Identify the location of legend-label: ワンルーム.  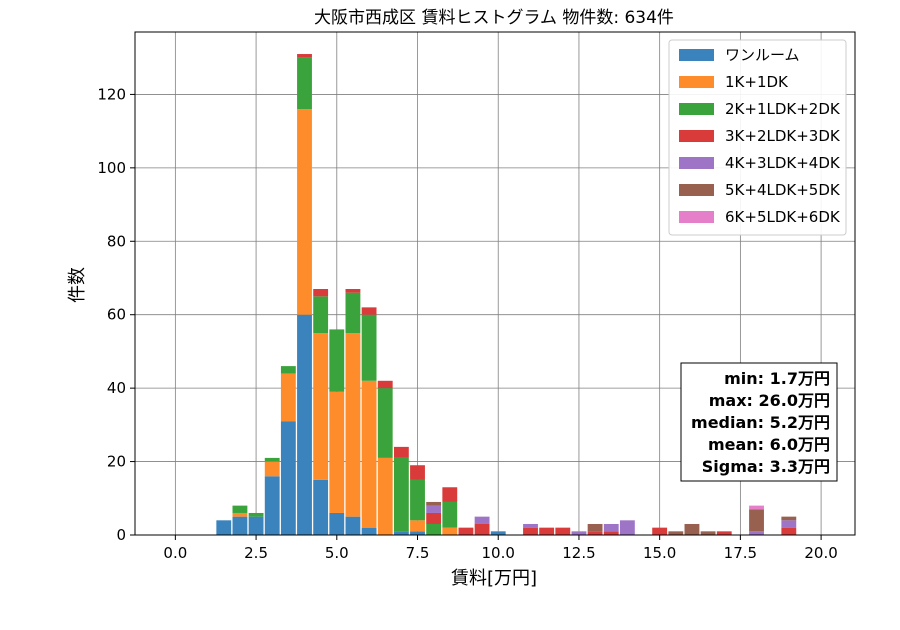
(762, 55).